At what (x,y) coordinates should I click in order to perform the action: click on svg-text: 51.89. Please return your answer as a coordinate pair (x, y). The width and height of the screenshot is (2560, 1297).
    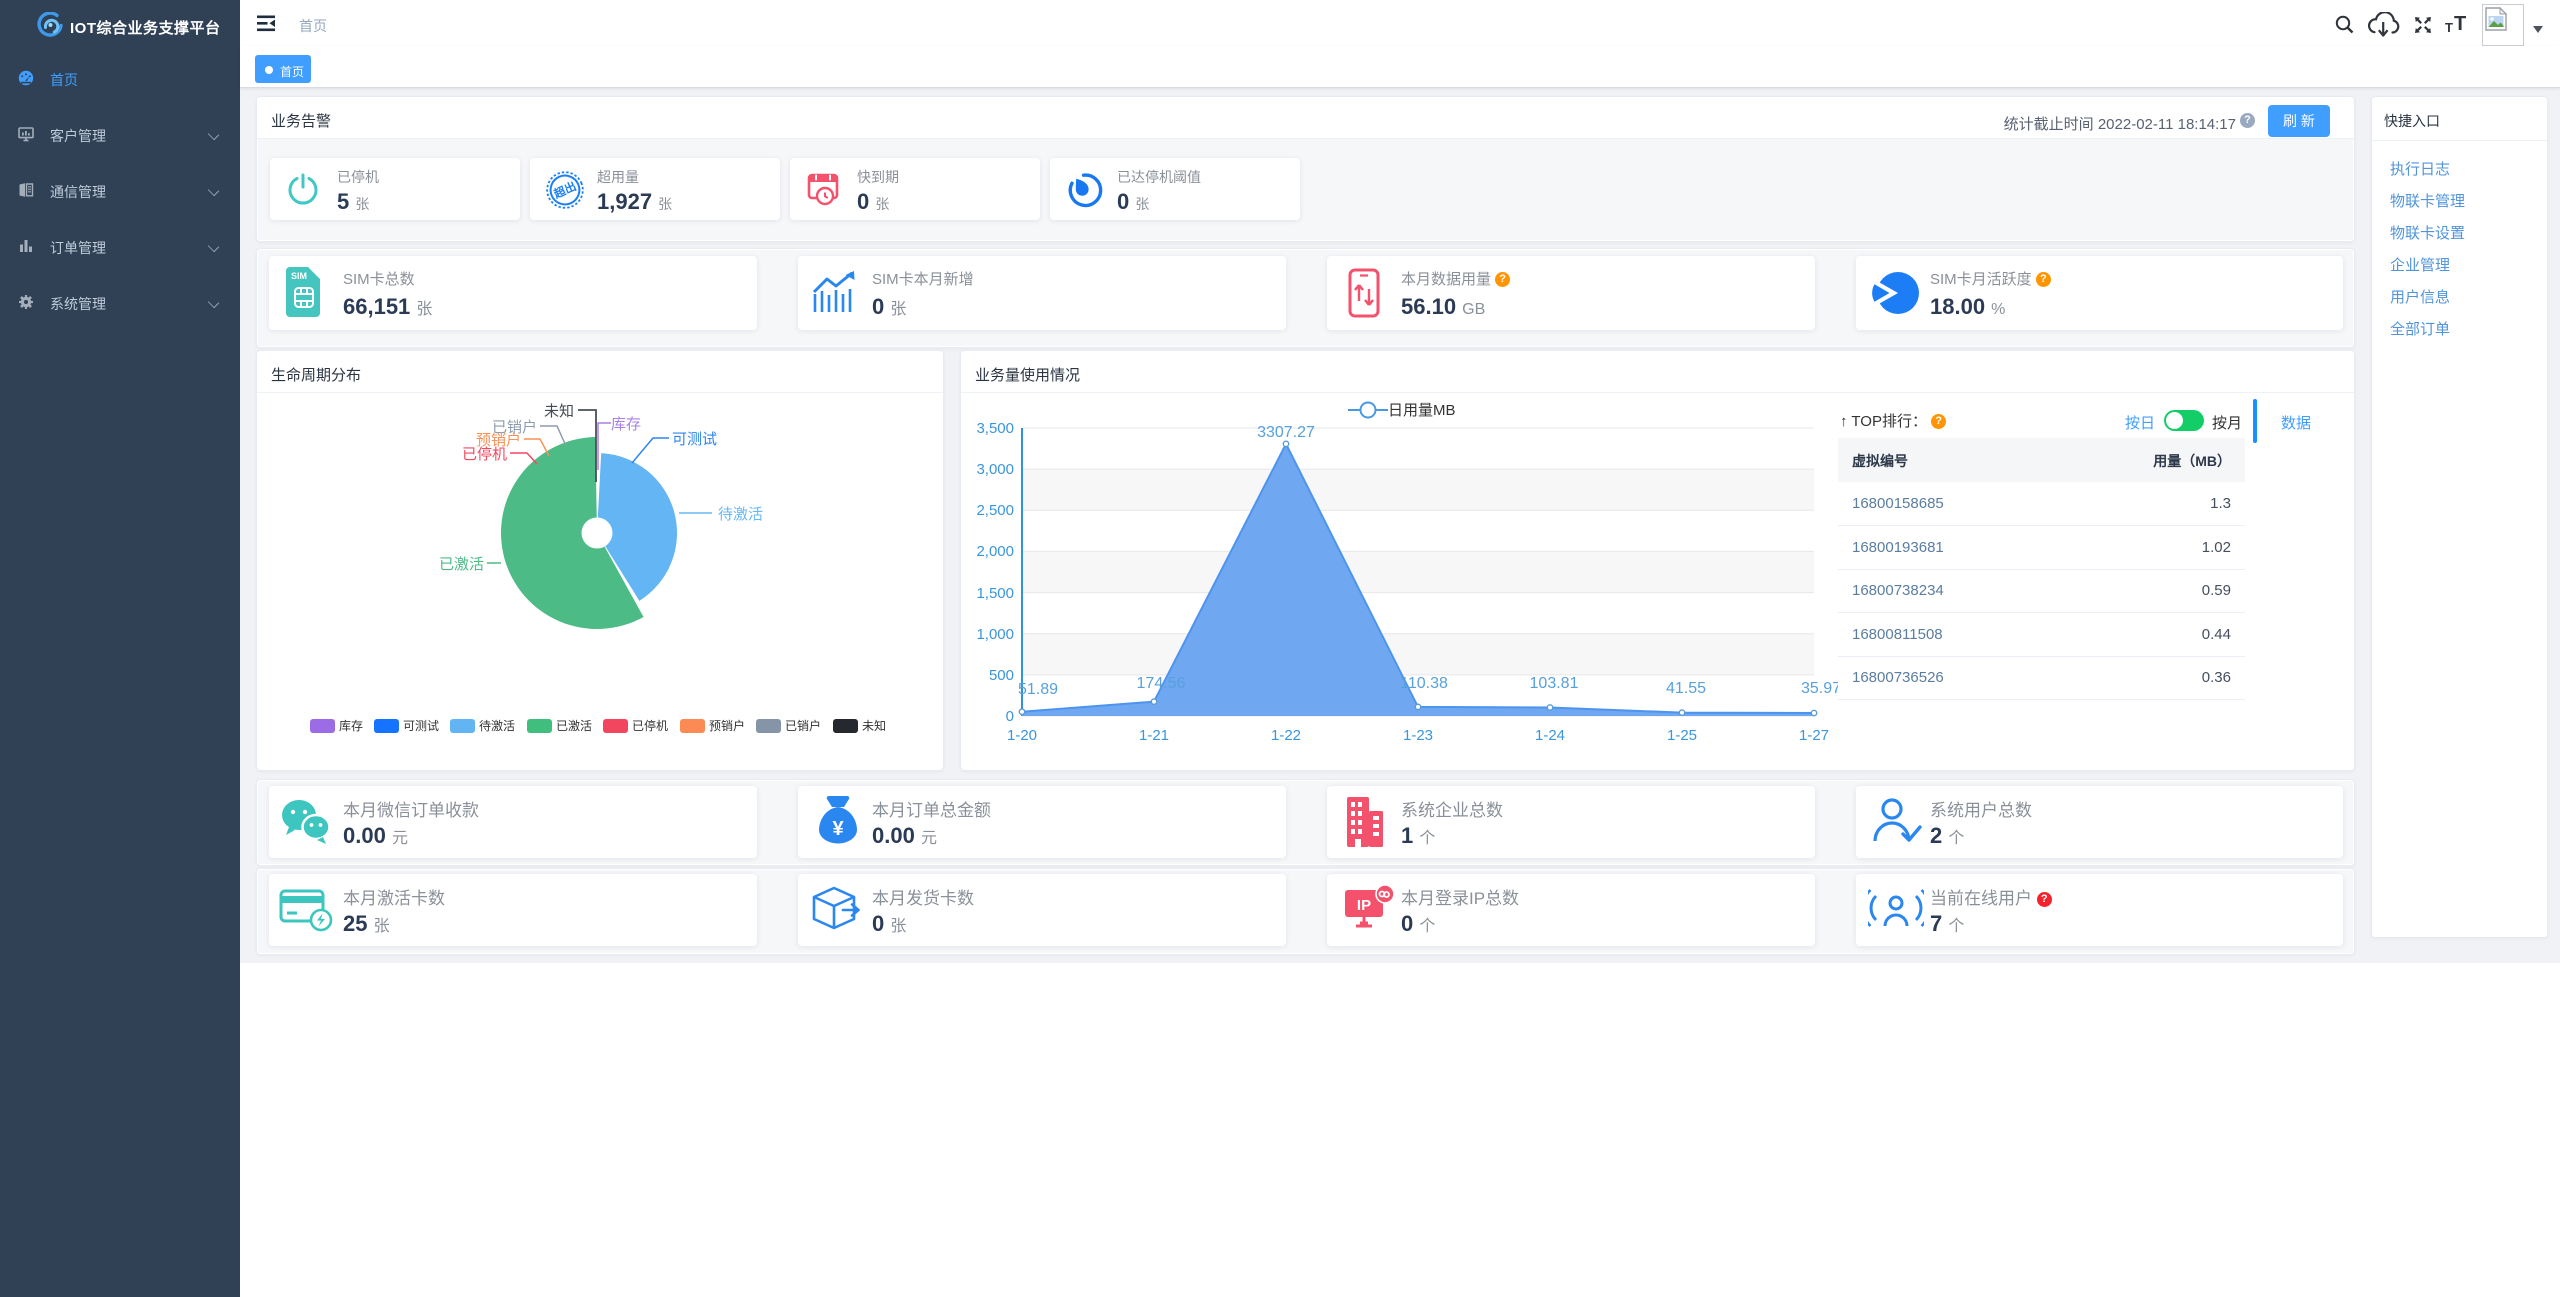
    Looking at the image, I should click on (1038, 689).